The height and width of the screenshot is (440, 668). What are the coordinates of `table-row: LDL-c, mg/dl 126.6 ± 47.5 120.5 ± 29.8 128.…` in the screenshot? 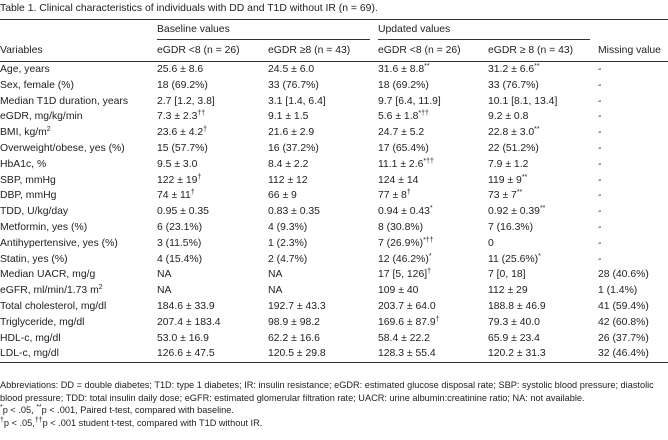 It's located at (334, 355).